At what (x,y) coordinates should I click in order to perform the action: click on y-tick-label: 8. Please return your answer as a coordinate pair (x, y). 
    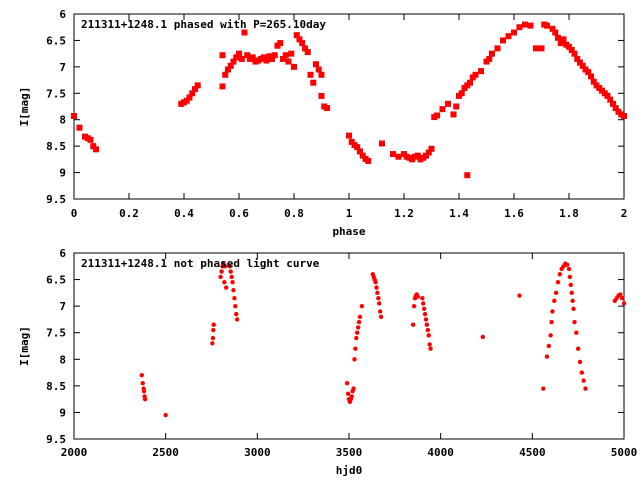
    Looking at the image, I should click on (62, 359).